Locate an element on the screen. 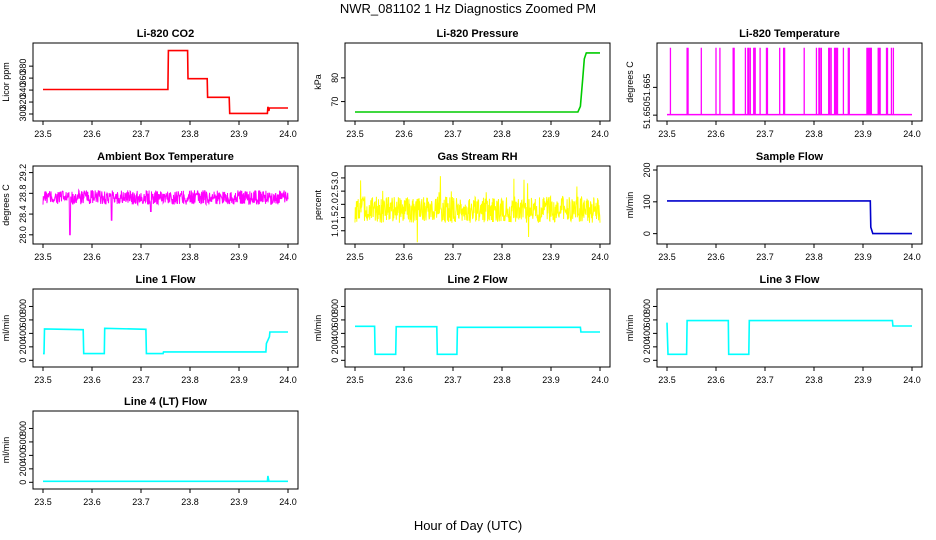  y-tick-label: 28.4 is located at coordinates (23, 214).